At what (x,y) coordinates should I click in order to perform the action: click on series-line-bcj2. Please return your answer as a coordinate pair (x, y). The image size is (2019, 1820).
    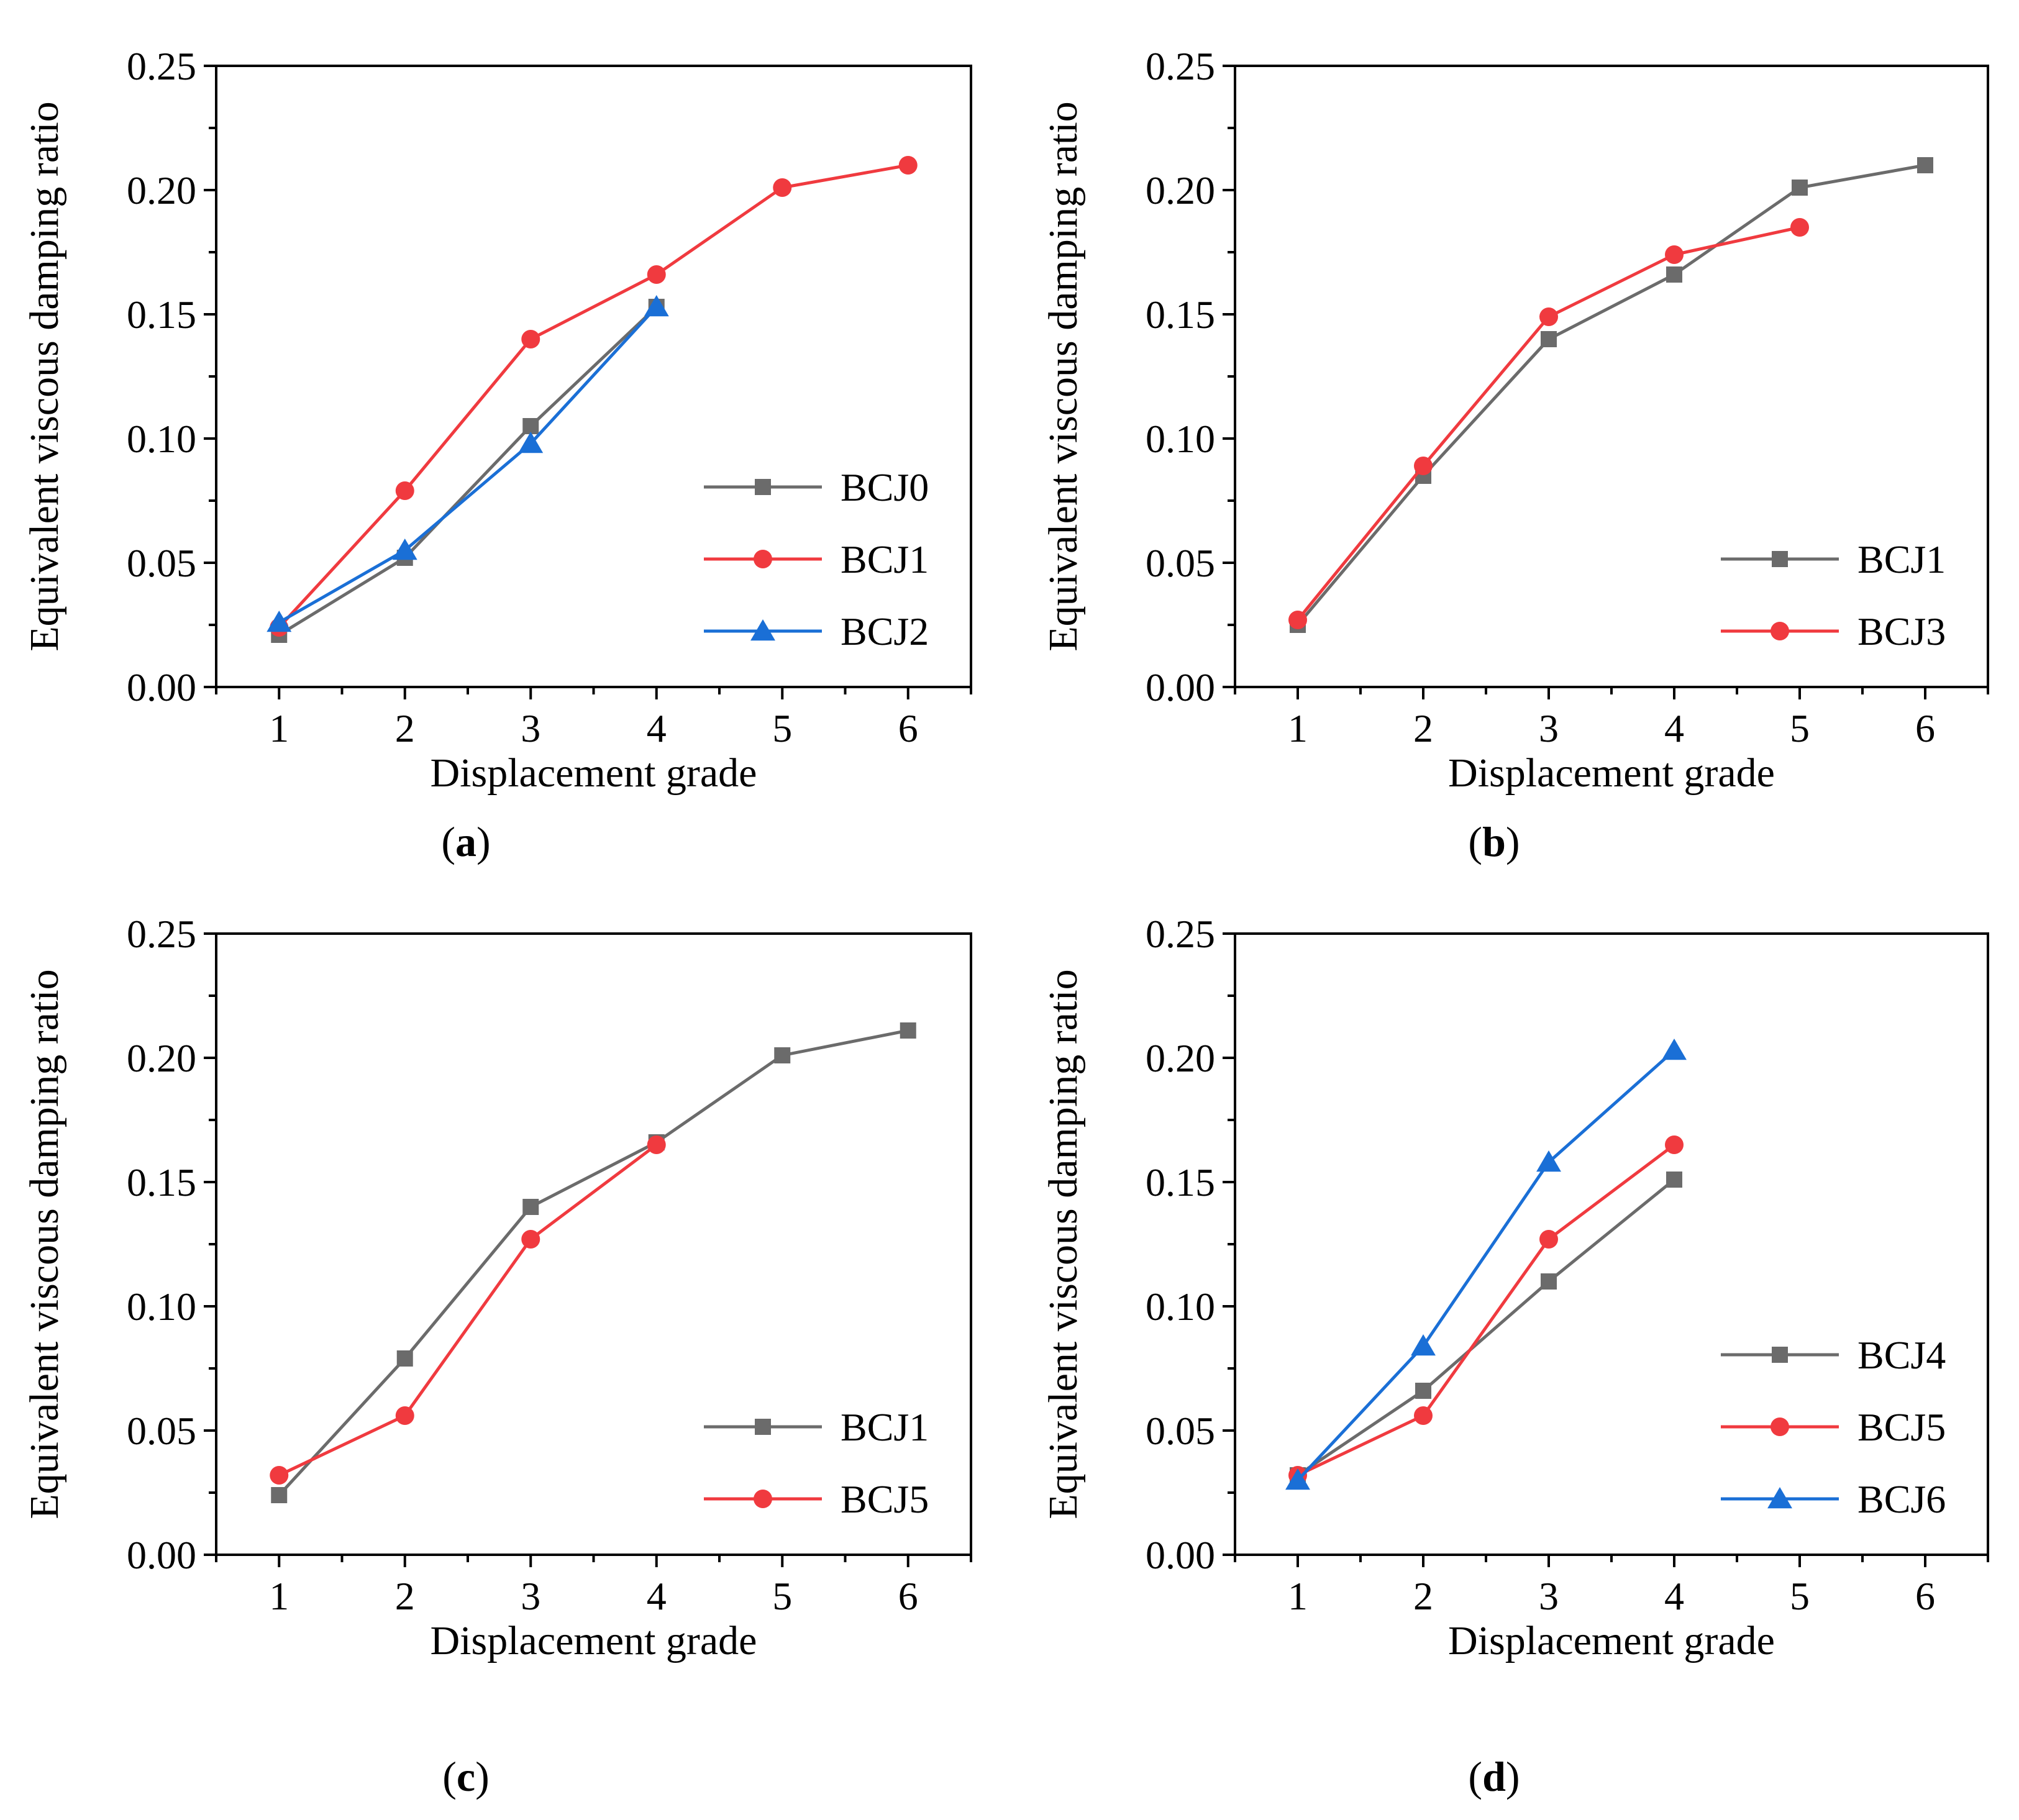
    Looking at the image, I should click on (468, 465).